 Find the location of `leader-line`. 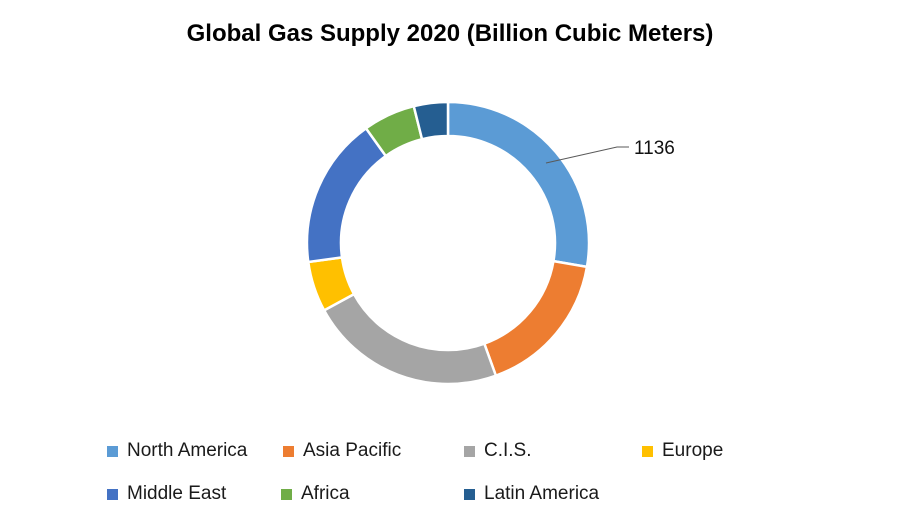

leader-line is located at coordinates (587, 155).